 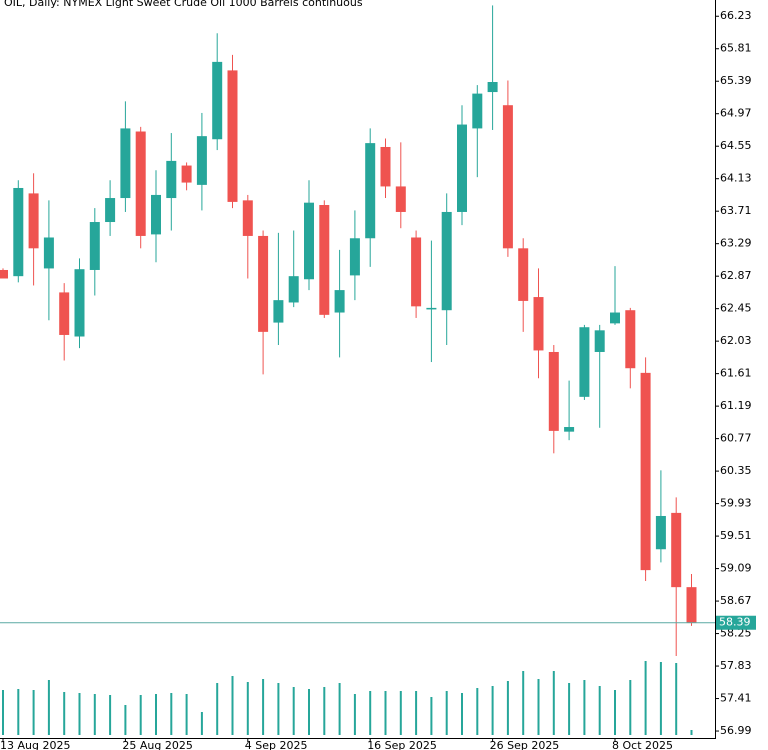 What do you see at coordinates (736, 178) in the screenshot?
I see `y-tick-label: 64.13` at bounding box center [736, 178].